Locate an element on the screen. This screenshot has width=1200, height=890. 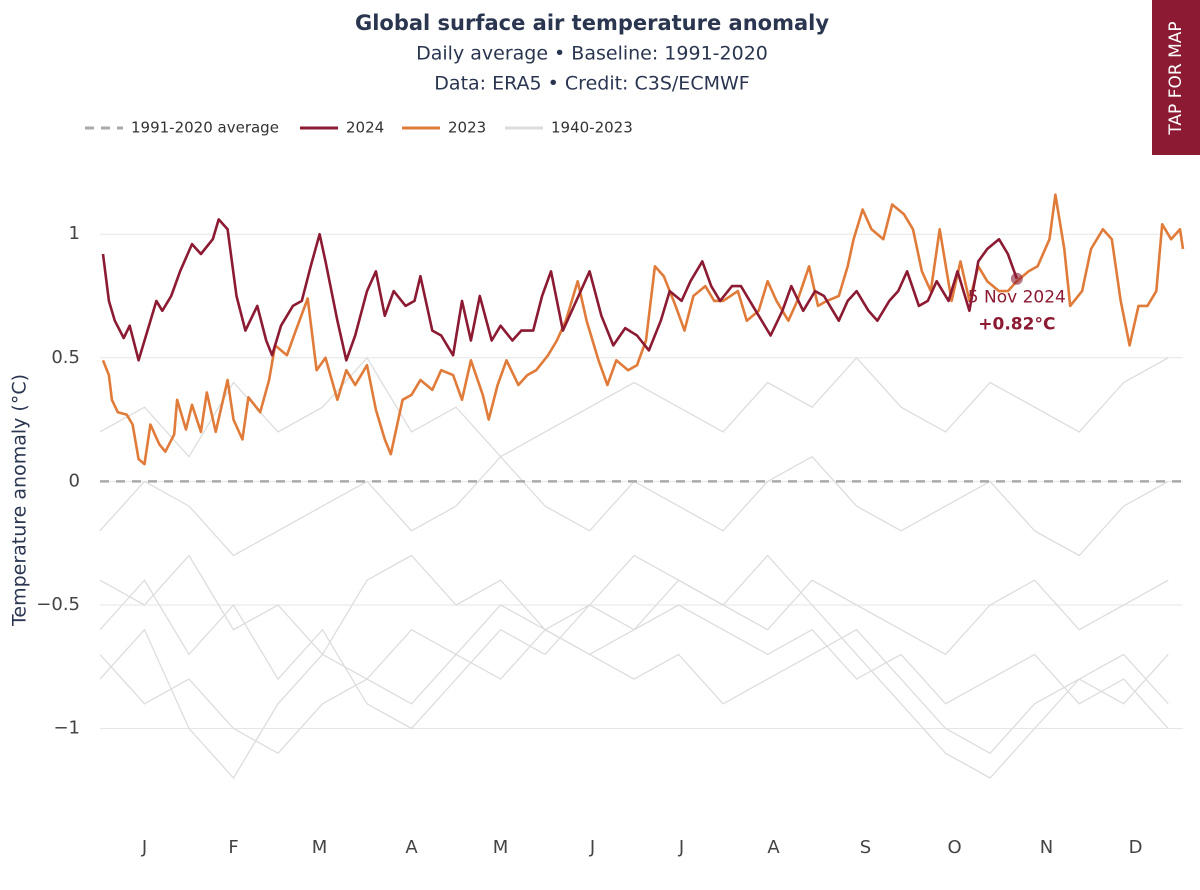
y-tick-label: 0 is located at coordinates (74, 480).